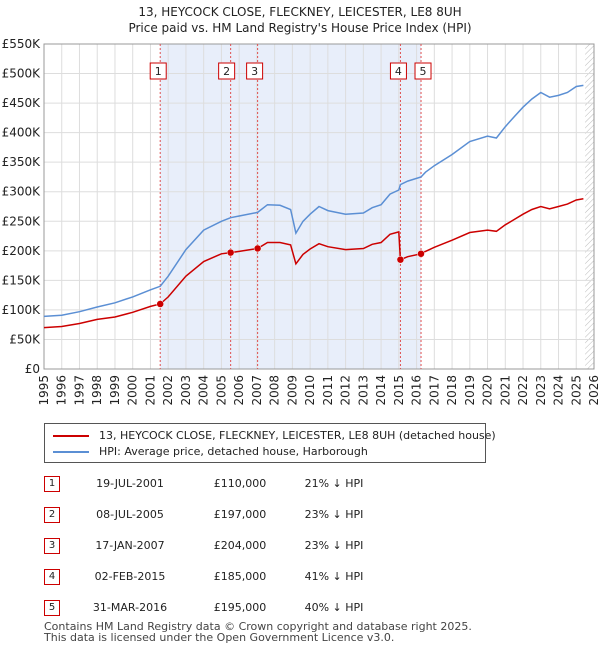  What do you see at coordinates (79, 390) in the screenshot?
I see `x-tick-label: 1997` at bounding box center [79, 390].